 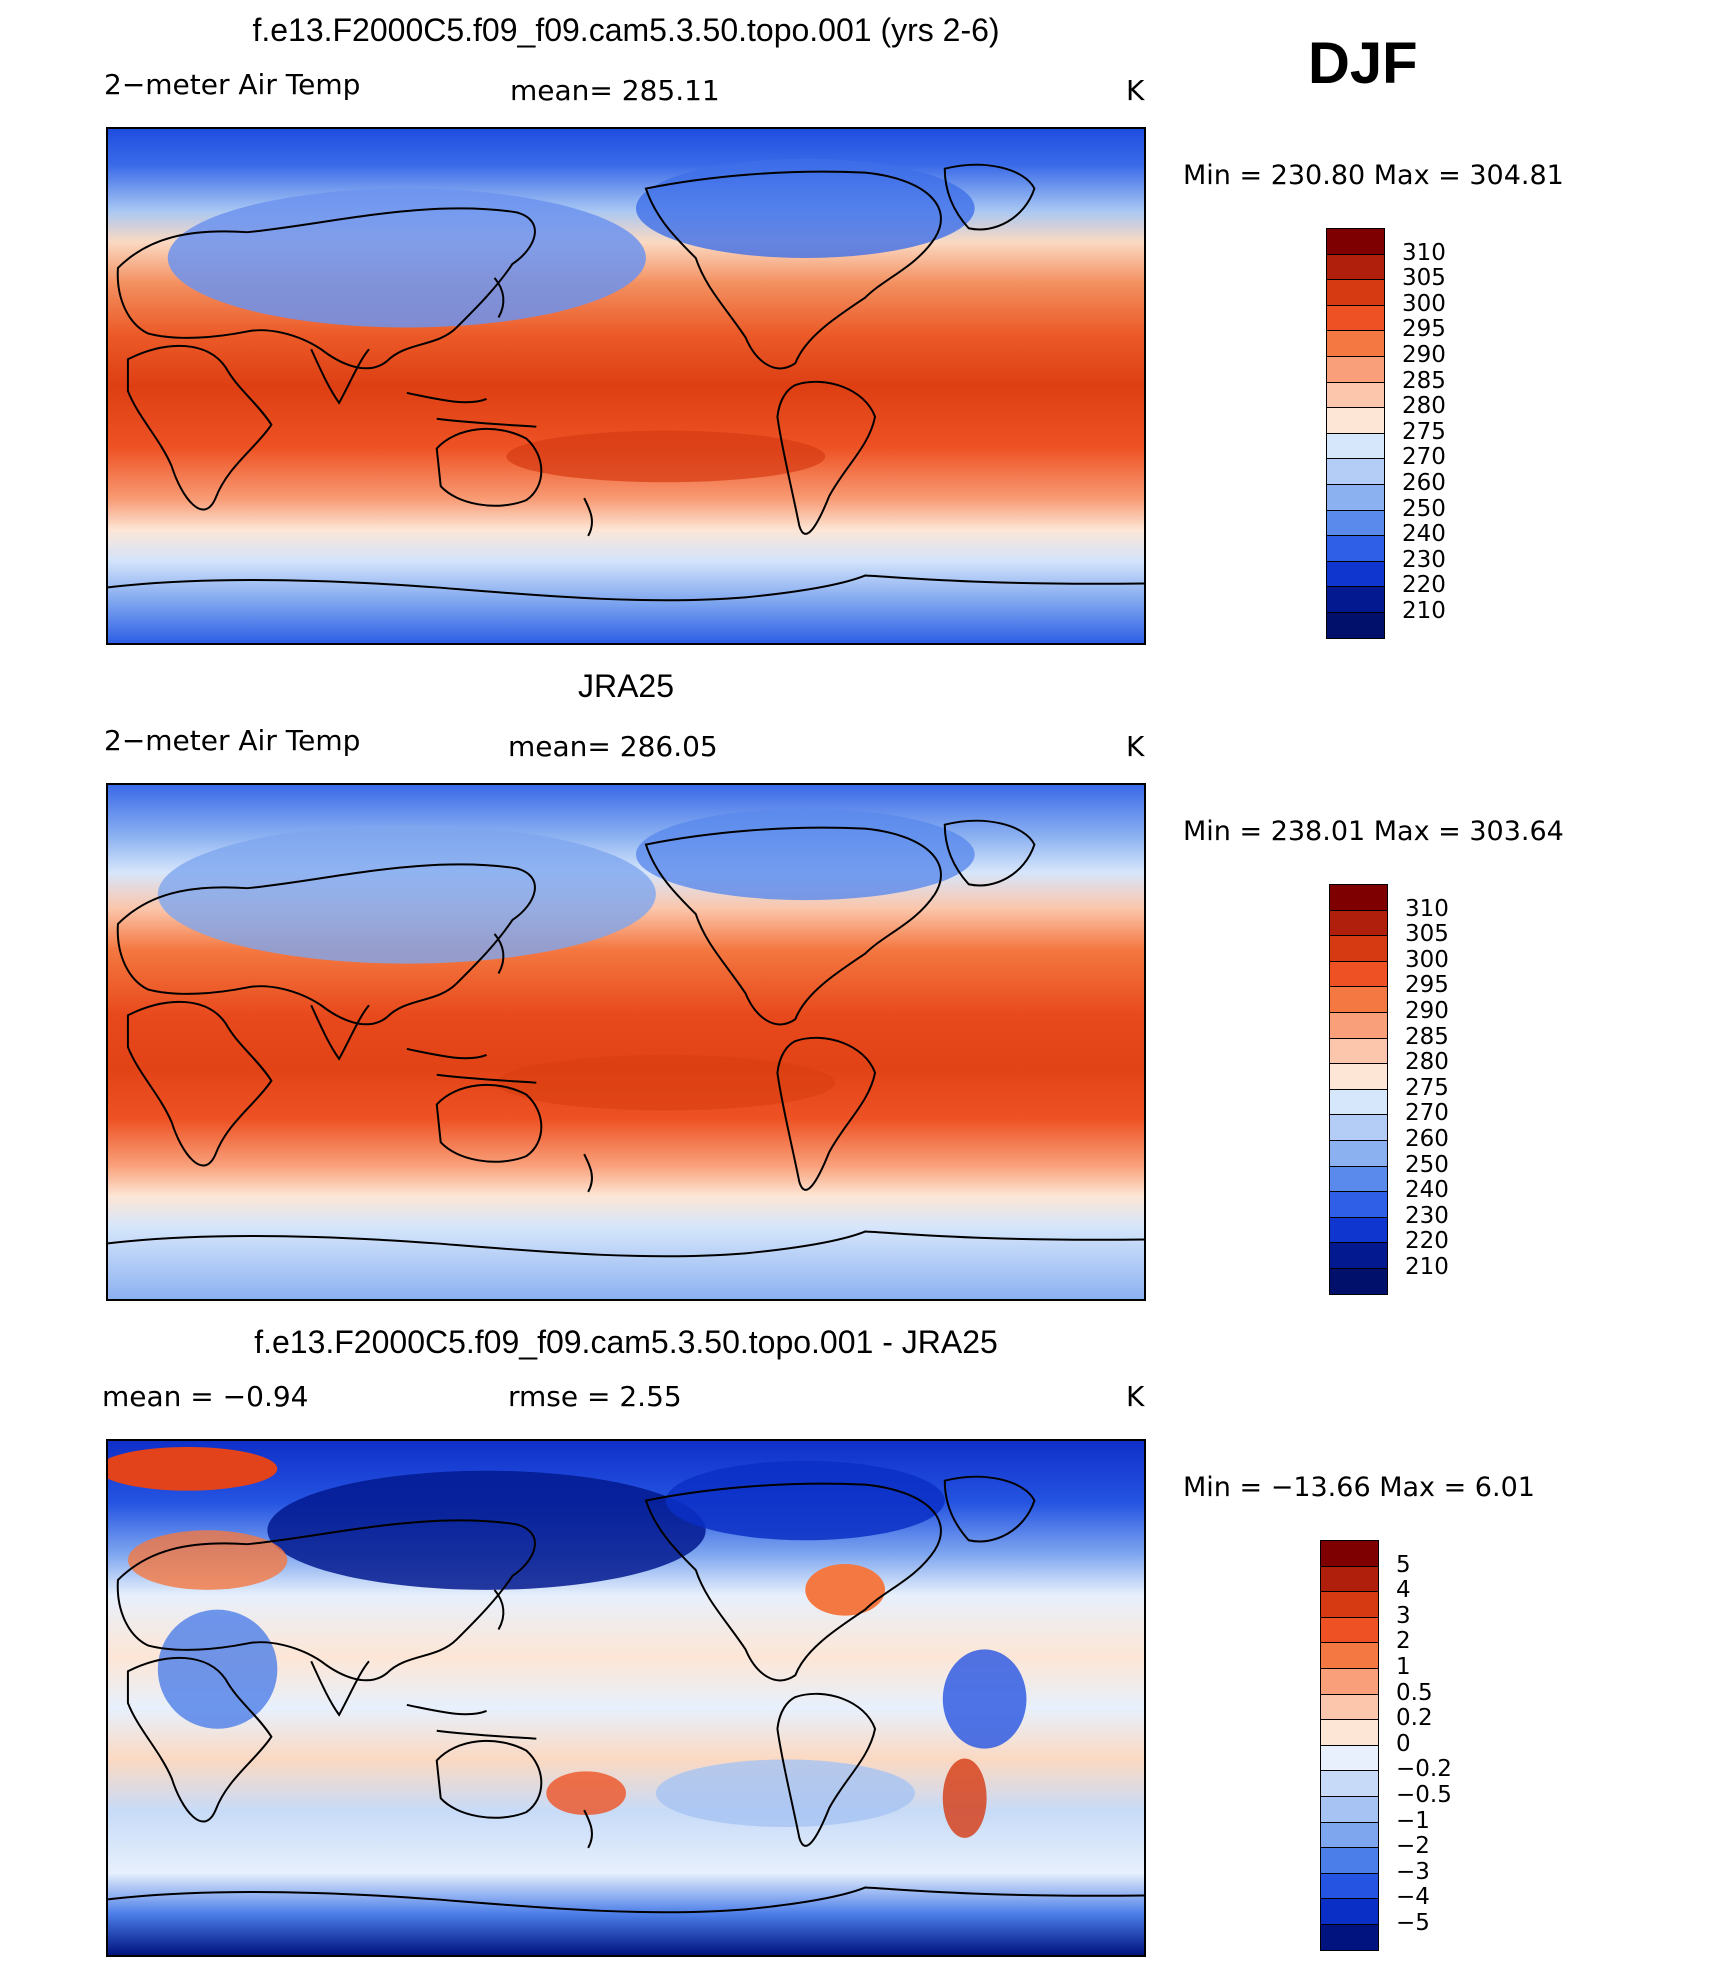 What do you see at coordinates (595, 1396) in the screenshot?
I see `rmse-label: rmse = 2.55` at bounding box center [595, 1396].